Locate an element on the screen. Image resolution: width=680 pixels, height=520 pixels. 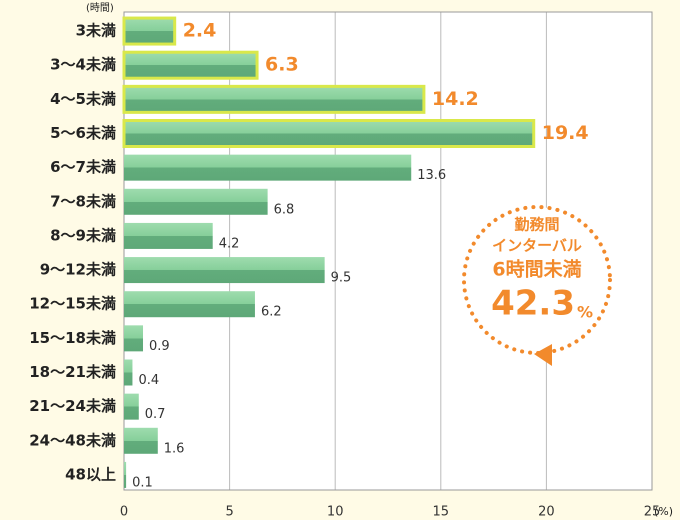
value-label: 0.7 is located at coordinates (155, 414).